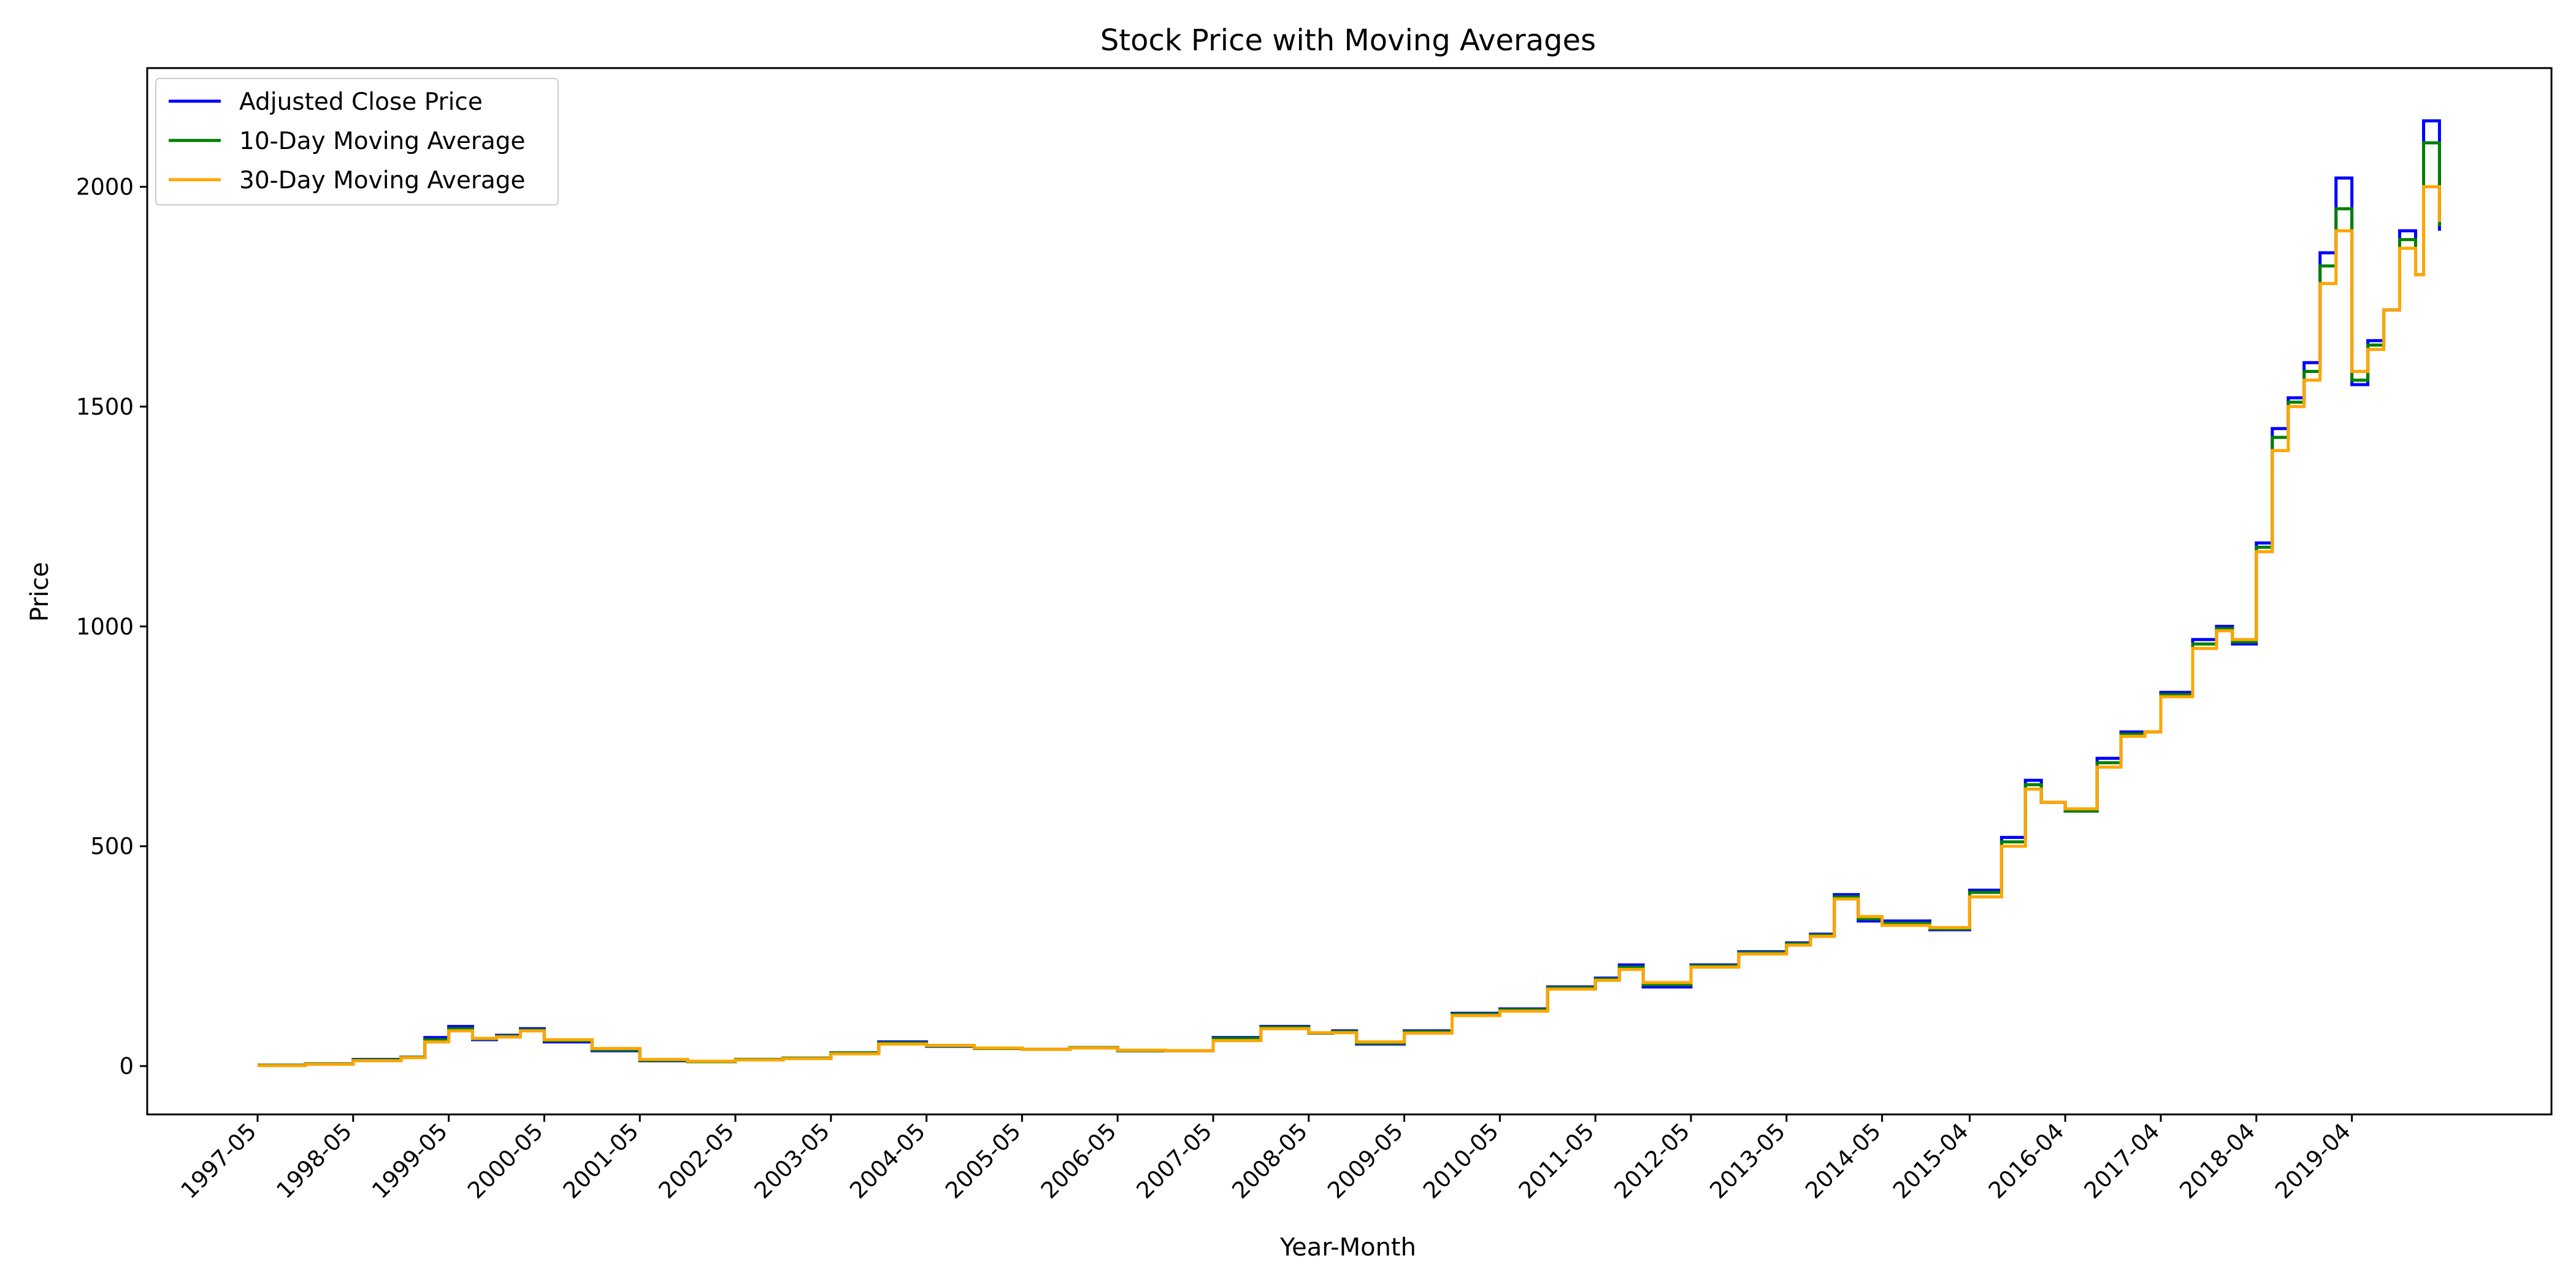 The image size is (2576, 1288). I want to click on y-axis: 0 500 1000 1500 2000, so click(111, 626).